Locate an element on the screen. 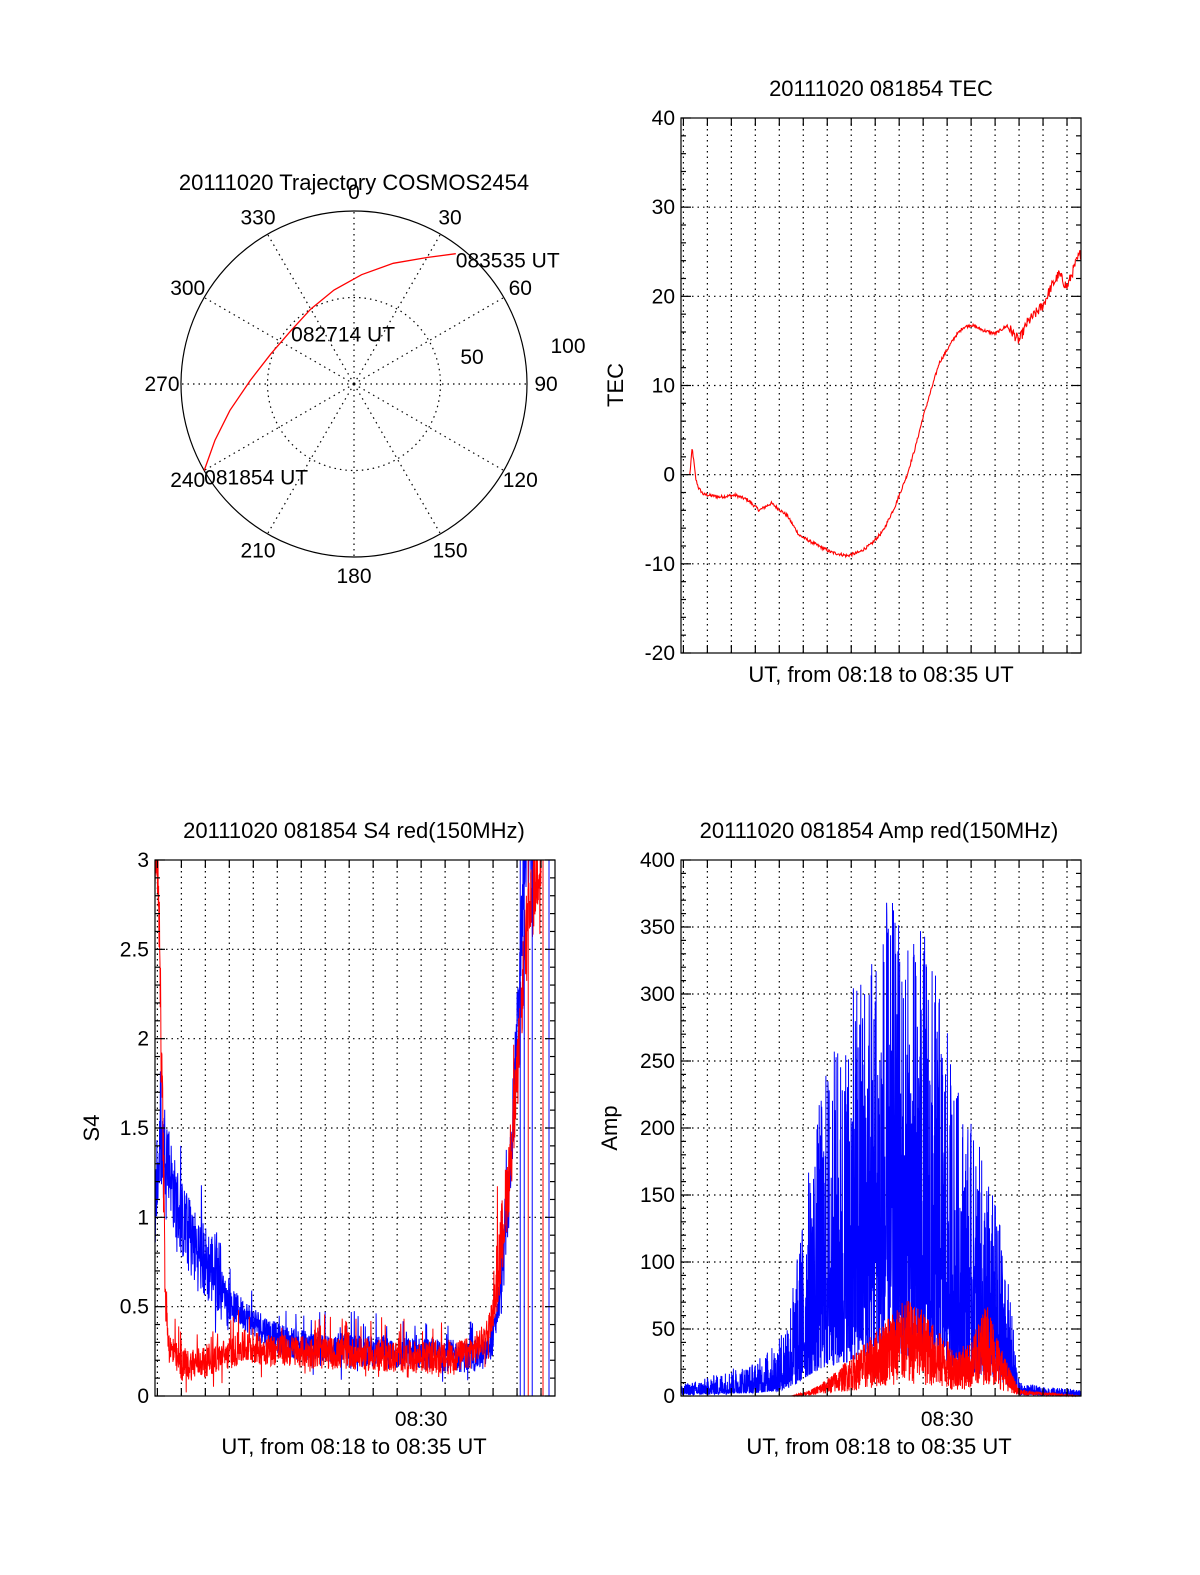  polar-angle-label: 60 is located at coordinates (520, 288).